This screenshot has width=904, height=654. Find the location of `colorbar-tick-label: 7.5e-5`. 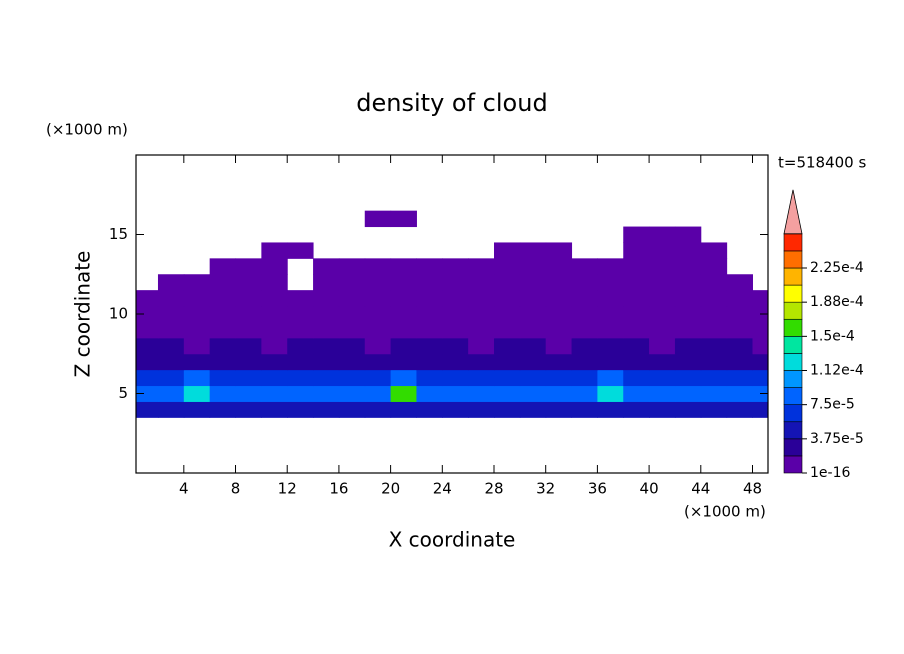

colorbar-tick-label: 7.5e-5 is located at coordinates (832, 405).